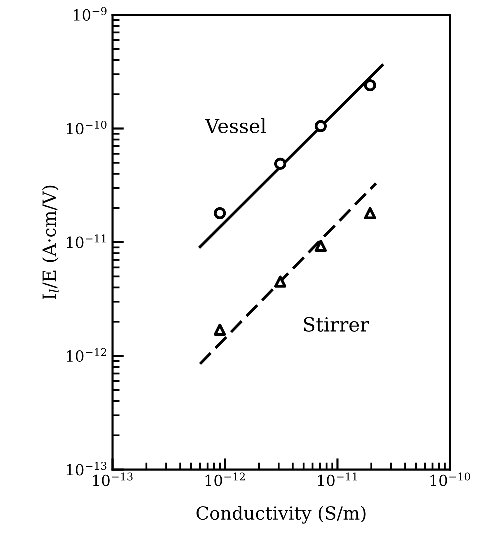 This screenshot has height=558, width=482. I want to click on y-tick-label: 10$^{−11}$, so click(86, 241).